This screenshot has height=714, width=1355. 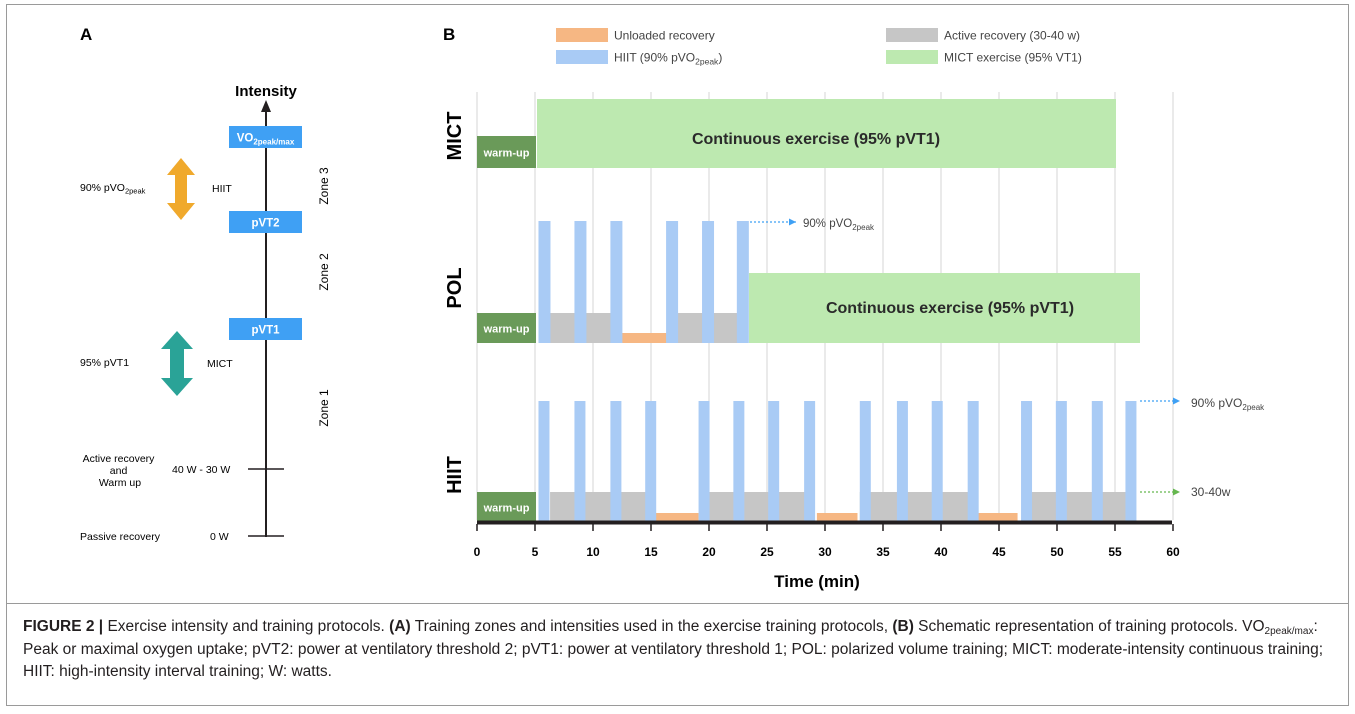 What do you see at coordinates (120, 471) in the screenshot?
I see `active-recovery-label: Active recovery and Warm up` at bounding box center [120, 471].